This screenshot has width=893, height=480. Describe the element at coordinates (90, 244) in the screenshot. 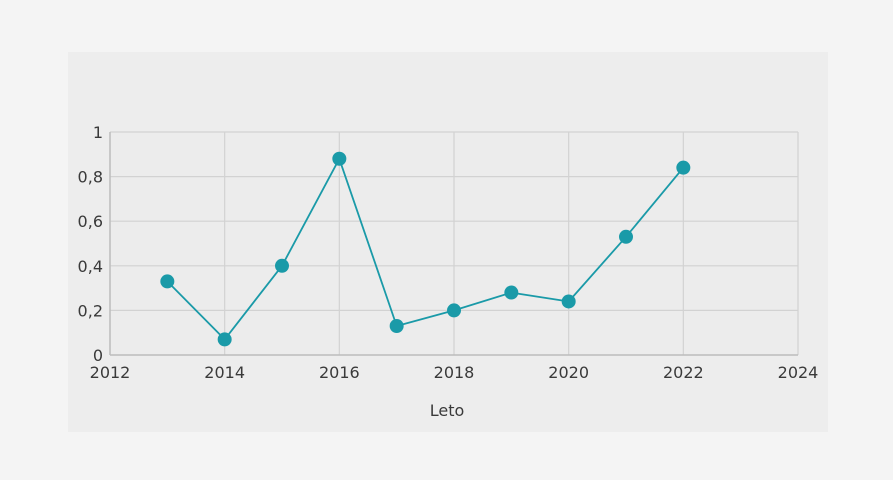

I see `y-axis-tick-labels: 0 0,2 0,4 0,6 0,8 1` at that location.